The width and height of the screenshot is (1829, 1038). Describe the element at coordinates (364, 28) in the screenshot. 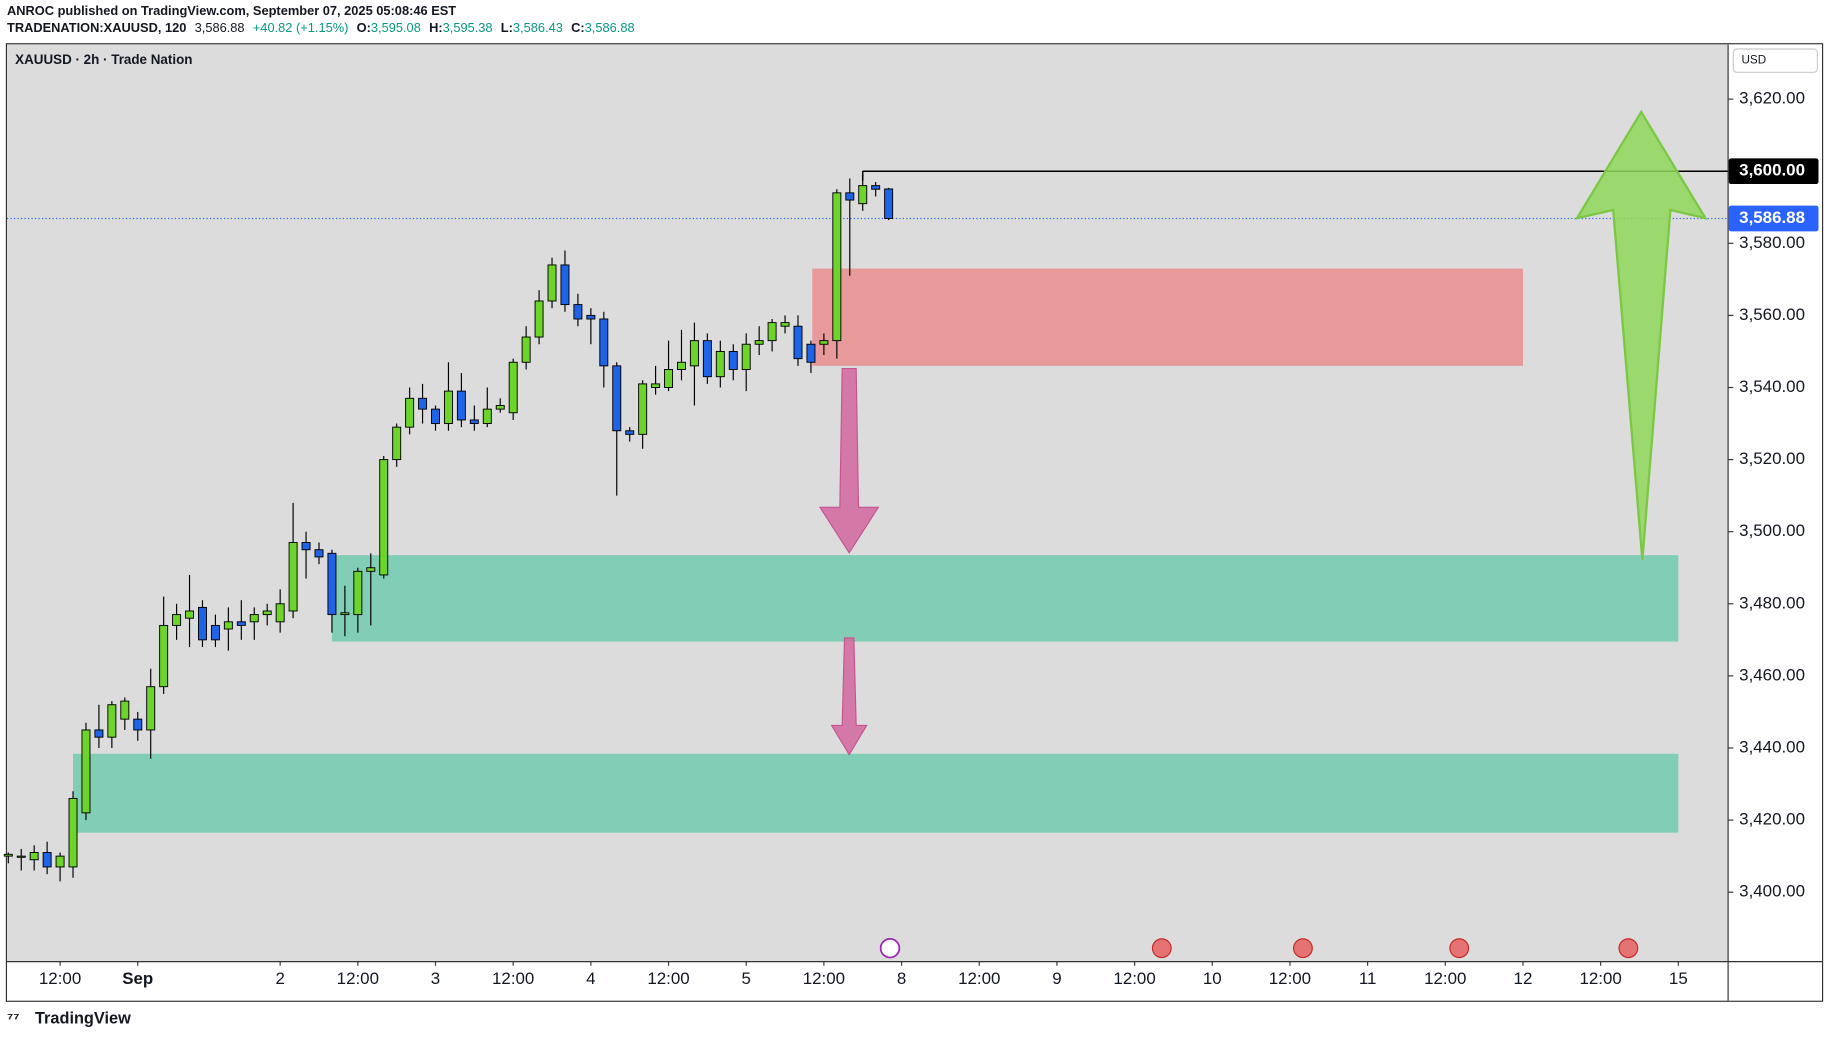

I see `o-key: O:` at that location.